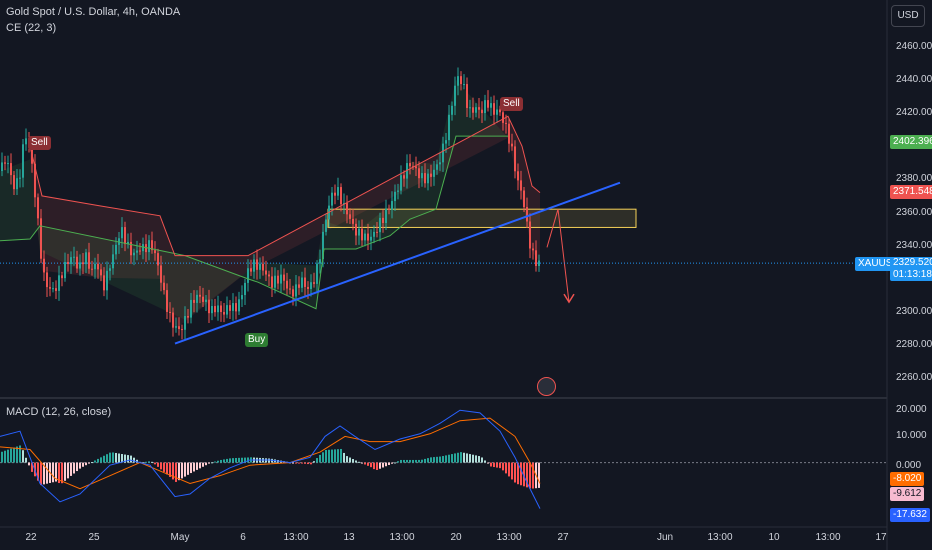 This screenshot has height=550, width=932. I want to click on currency-button: USD, so click(908, 16).